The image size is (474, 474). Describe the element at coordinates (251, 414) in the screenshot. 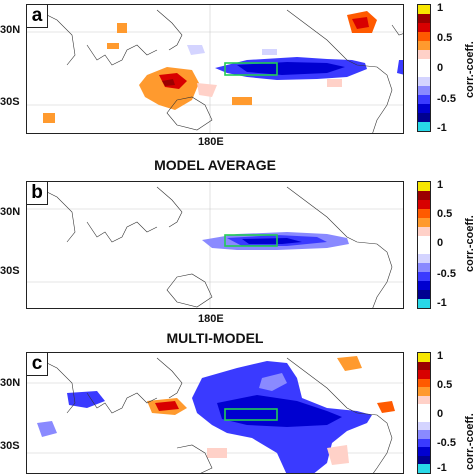

I see `nino-box-c` at that location.